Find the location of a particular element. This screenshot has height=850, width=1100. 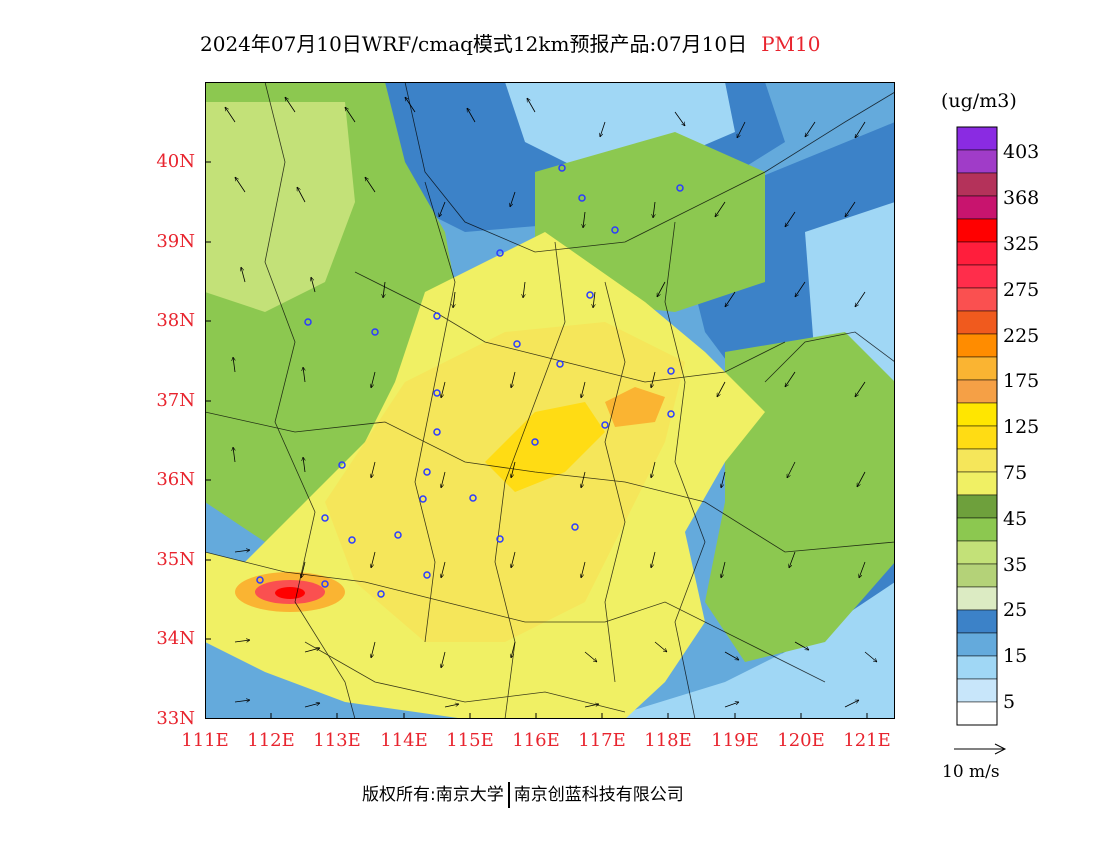

legend-label-45: 45 is located at coordinates (1015, 519).